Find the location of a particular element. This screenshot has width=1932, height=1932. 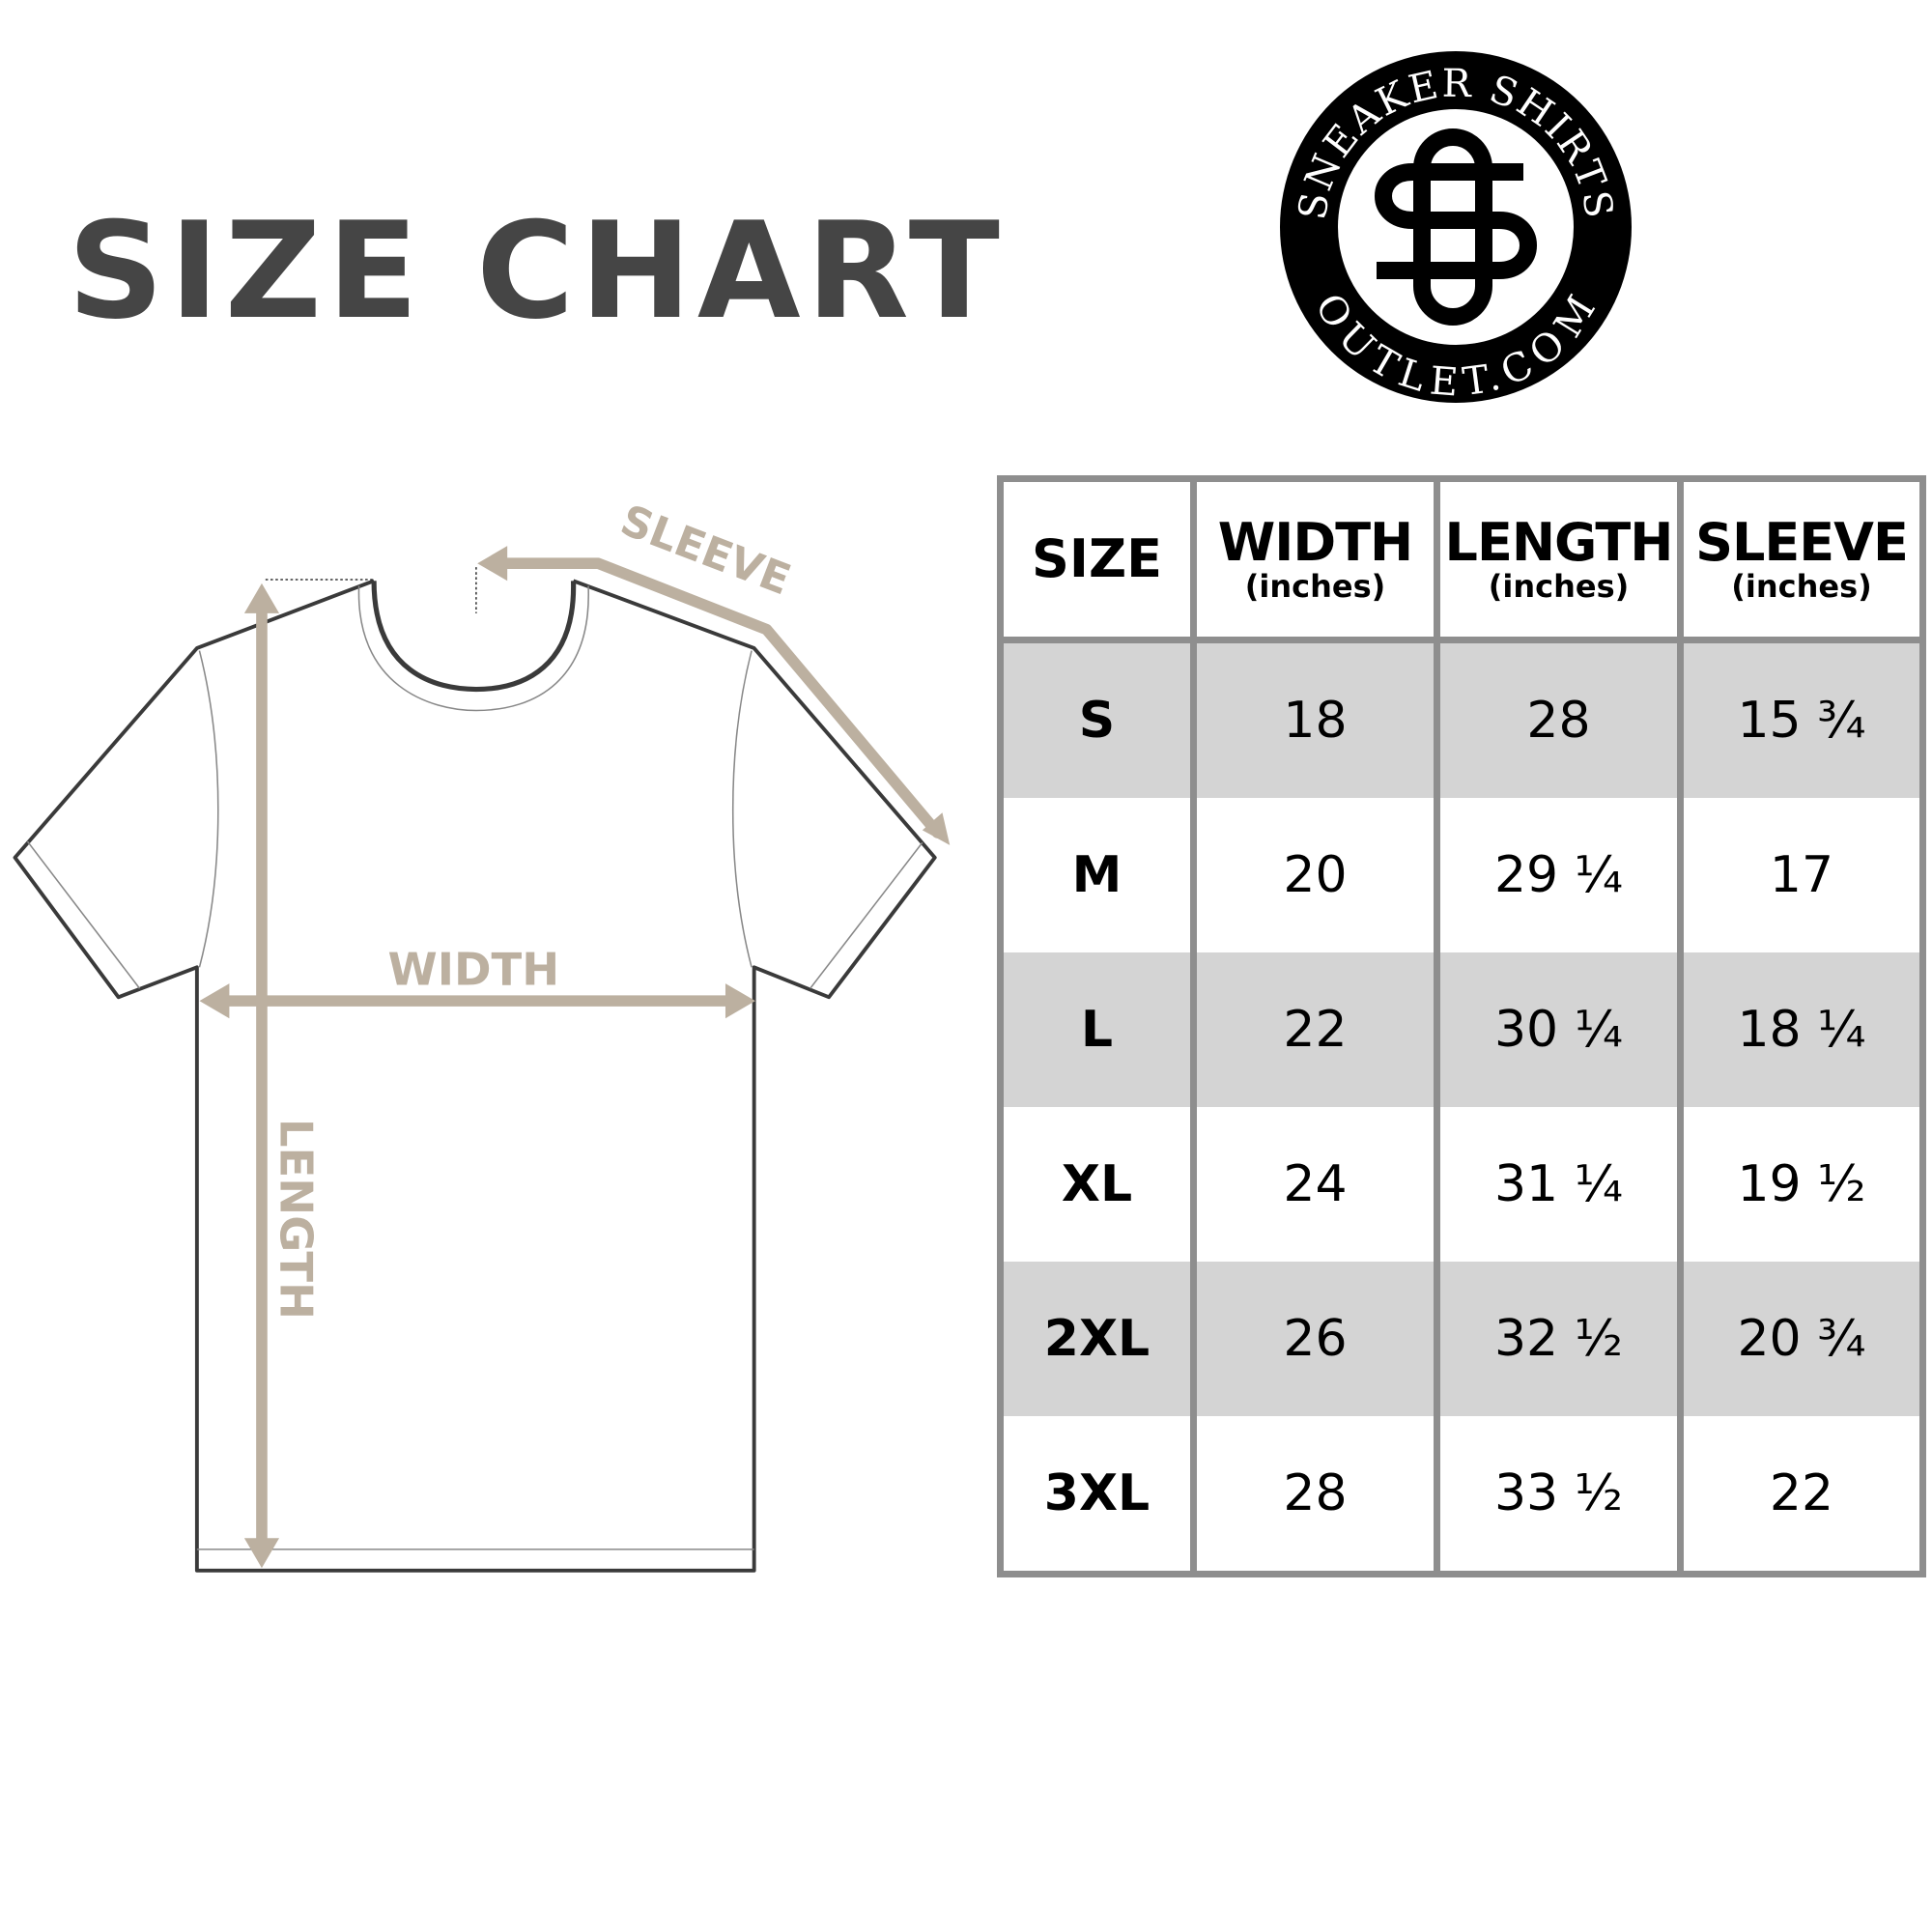

table-row: M 20 29 ¼ 17 is located at coordinates (1461, 875).